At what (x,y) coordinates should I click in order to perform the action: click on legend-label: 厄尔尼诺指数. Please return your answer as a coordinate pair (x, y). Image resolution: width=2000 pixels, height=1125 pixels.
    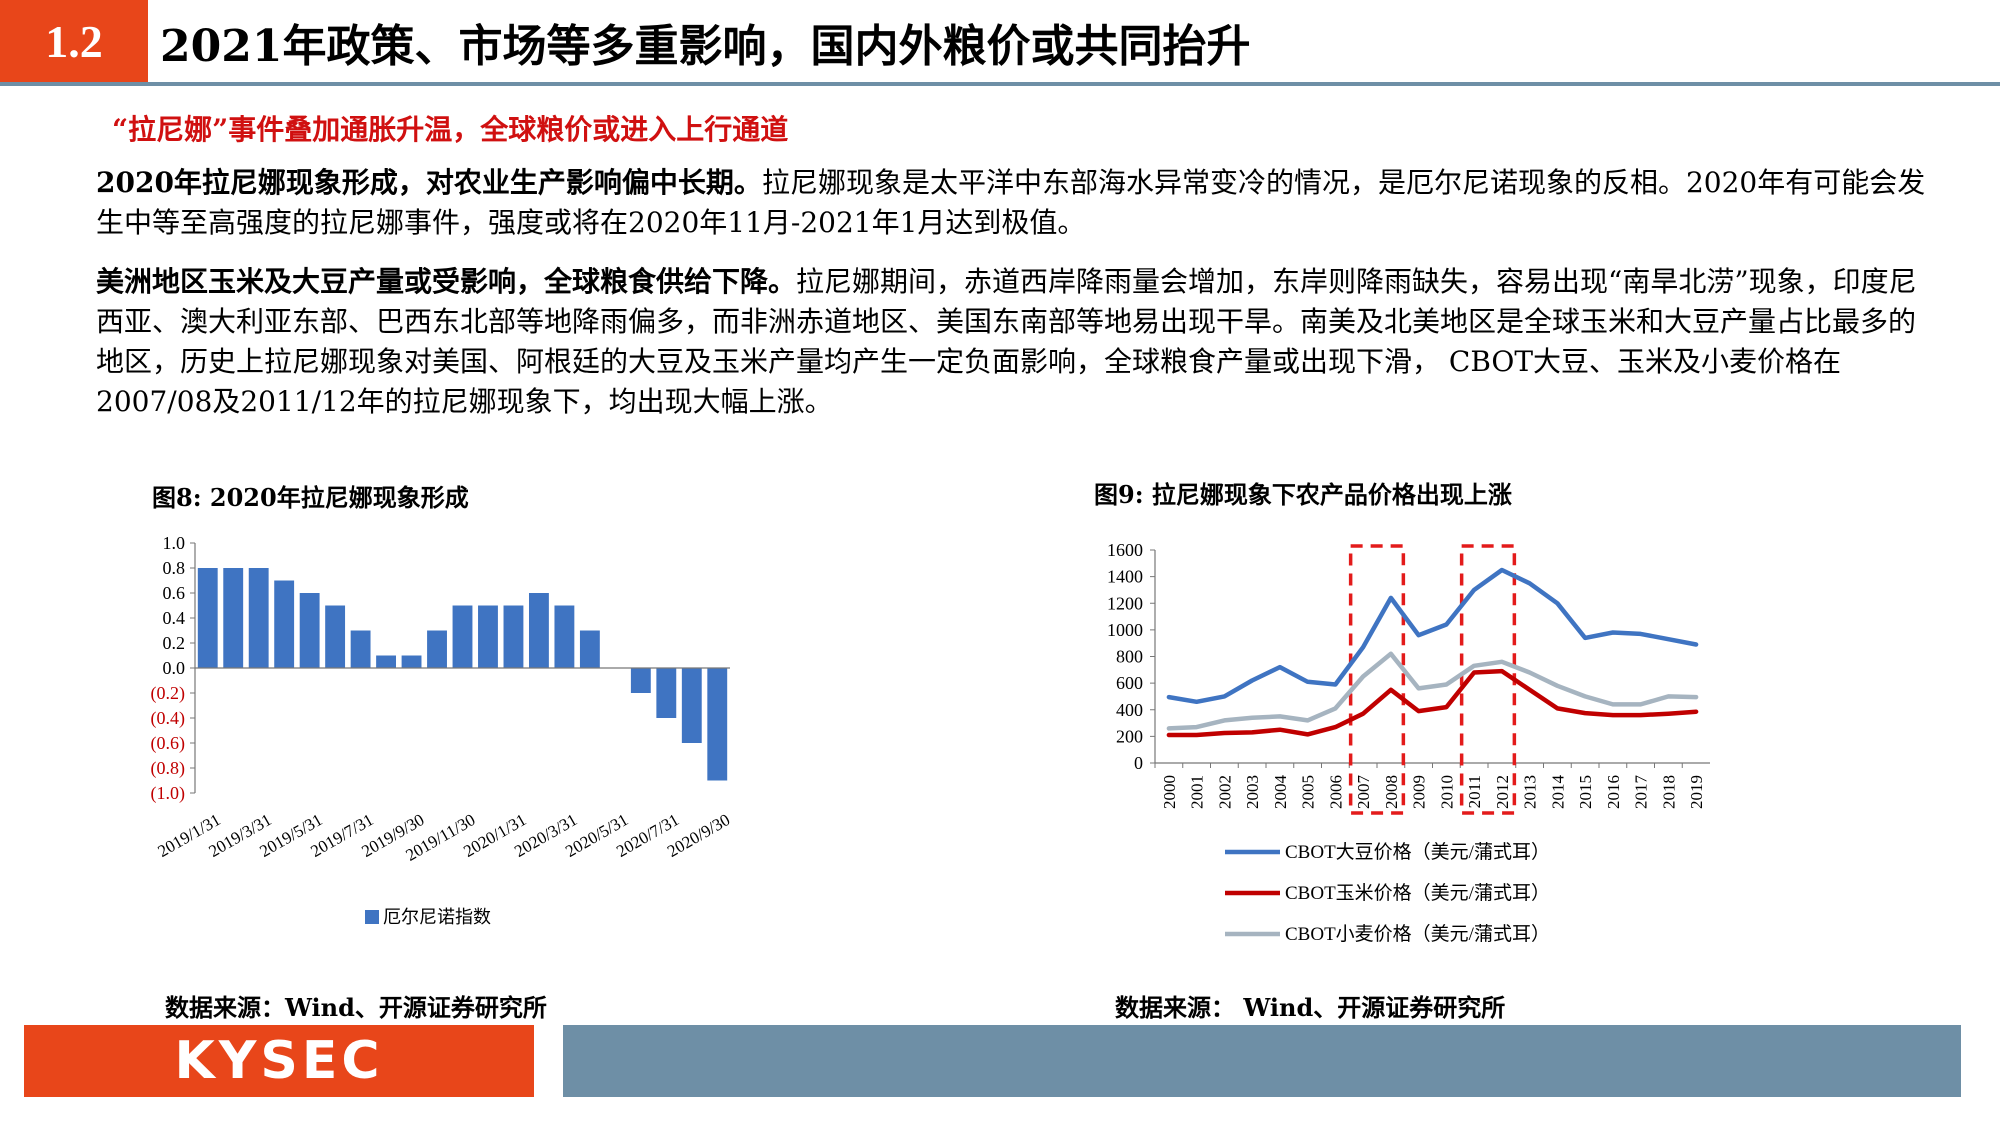
    Looking at the image, I should click on (437, 917).